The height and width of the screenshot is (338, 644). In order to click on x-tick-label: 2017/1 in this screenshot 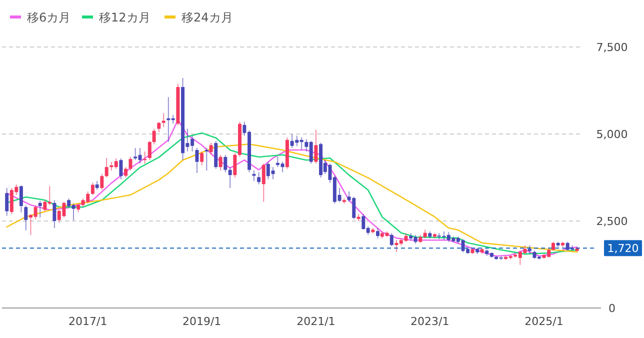, I will do `click(88, 321)`.